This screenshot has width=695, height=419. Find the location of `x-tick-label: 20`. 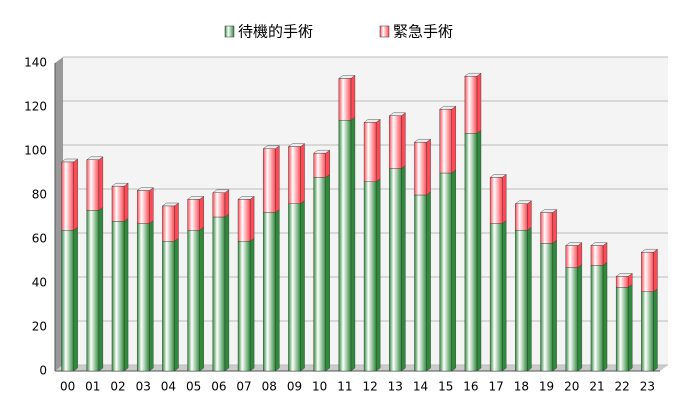

x-tick-label: 20 is located at coordinates (571, 387).